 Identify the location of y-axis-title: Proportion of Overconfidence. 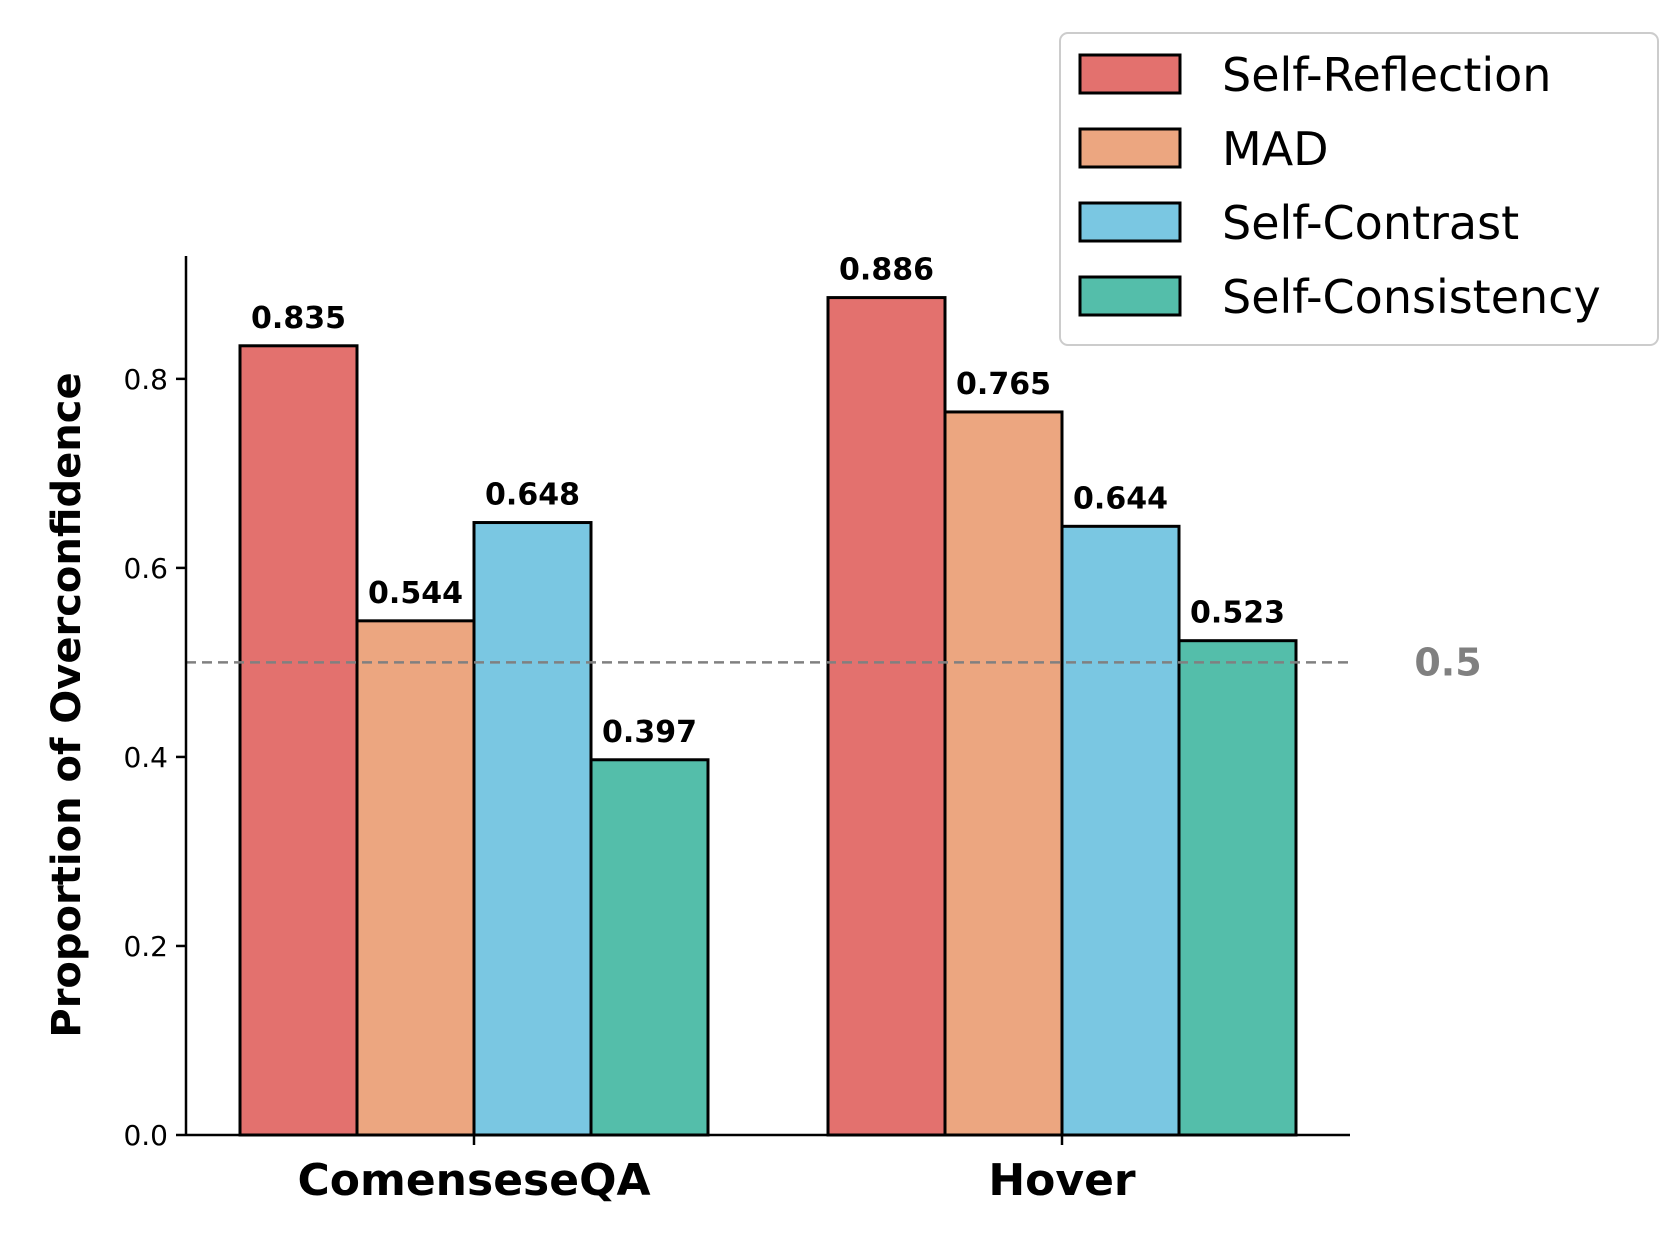
(67, 704).